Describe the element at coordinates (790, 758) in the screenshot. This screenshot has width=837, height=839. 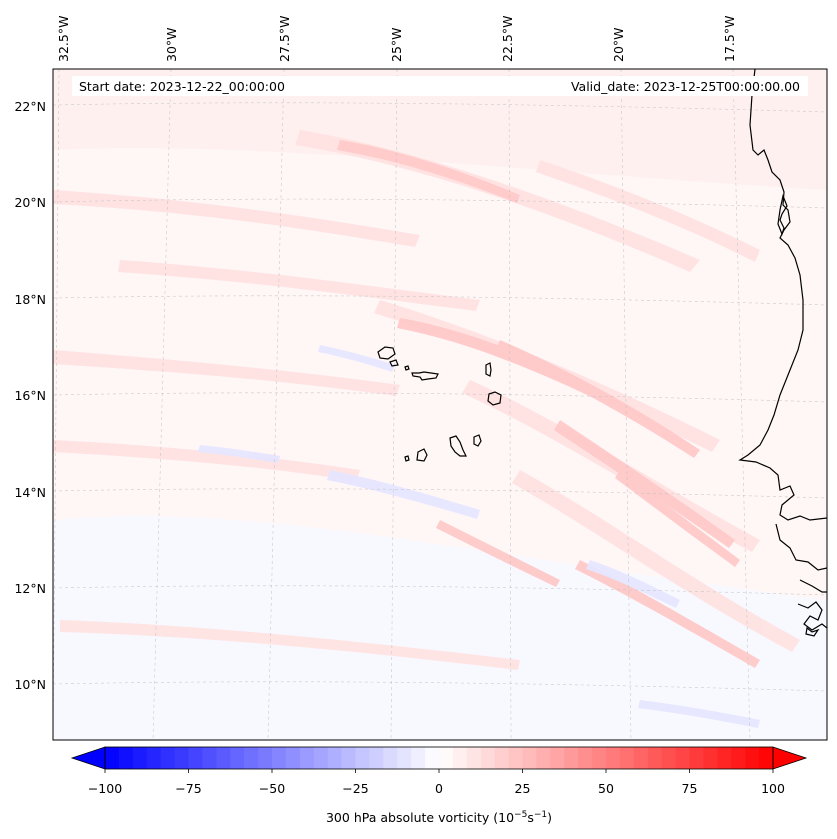
I see `colorbar-extend-high` at that location.